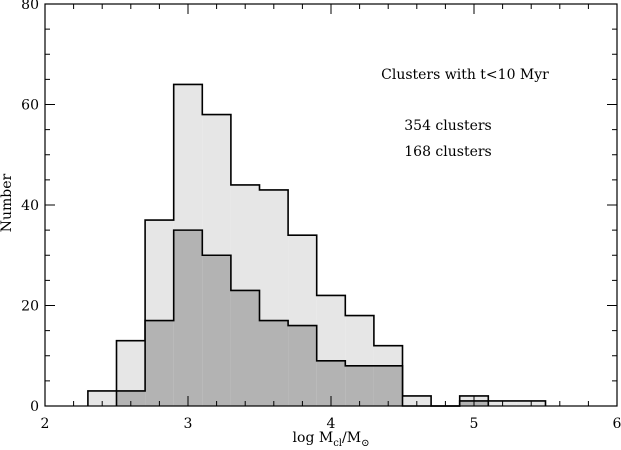  I want to click on x-tick-label: 5, so click(474, 424).